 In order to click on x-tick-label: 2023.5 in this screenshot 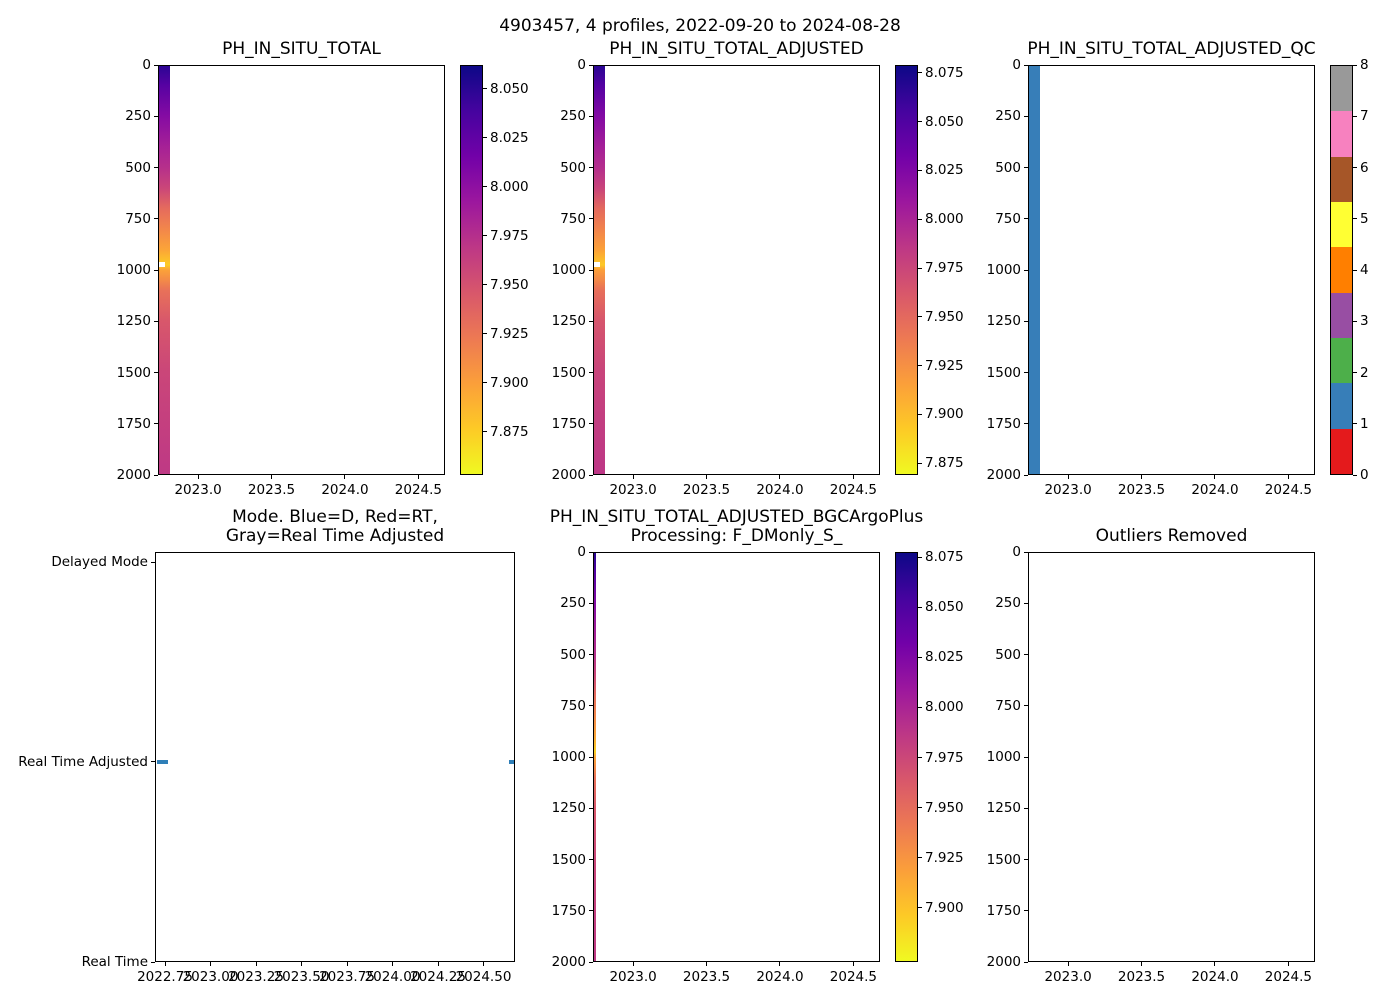, I will do `click(271, 490)`.